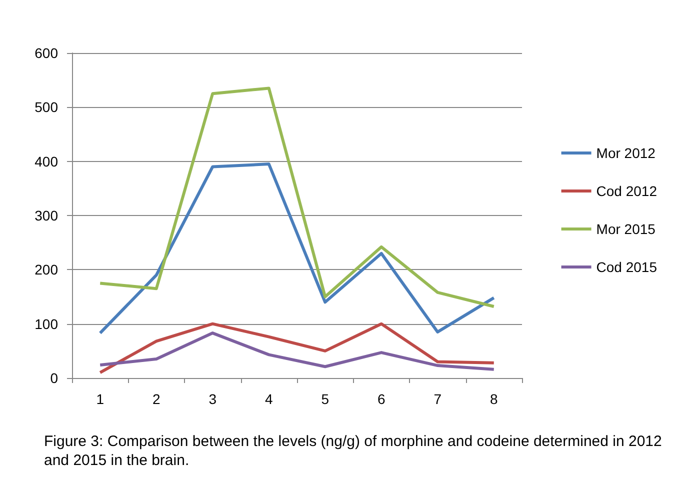  What do you see at coordinates (212, 399) in the screenshot?
I see `x-tick-label: 3` at bounding box center [212, 399].